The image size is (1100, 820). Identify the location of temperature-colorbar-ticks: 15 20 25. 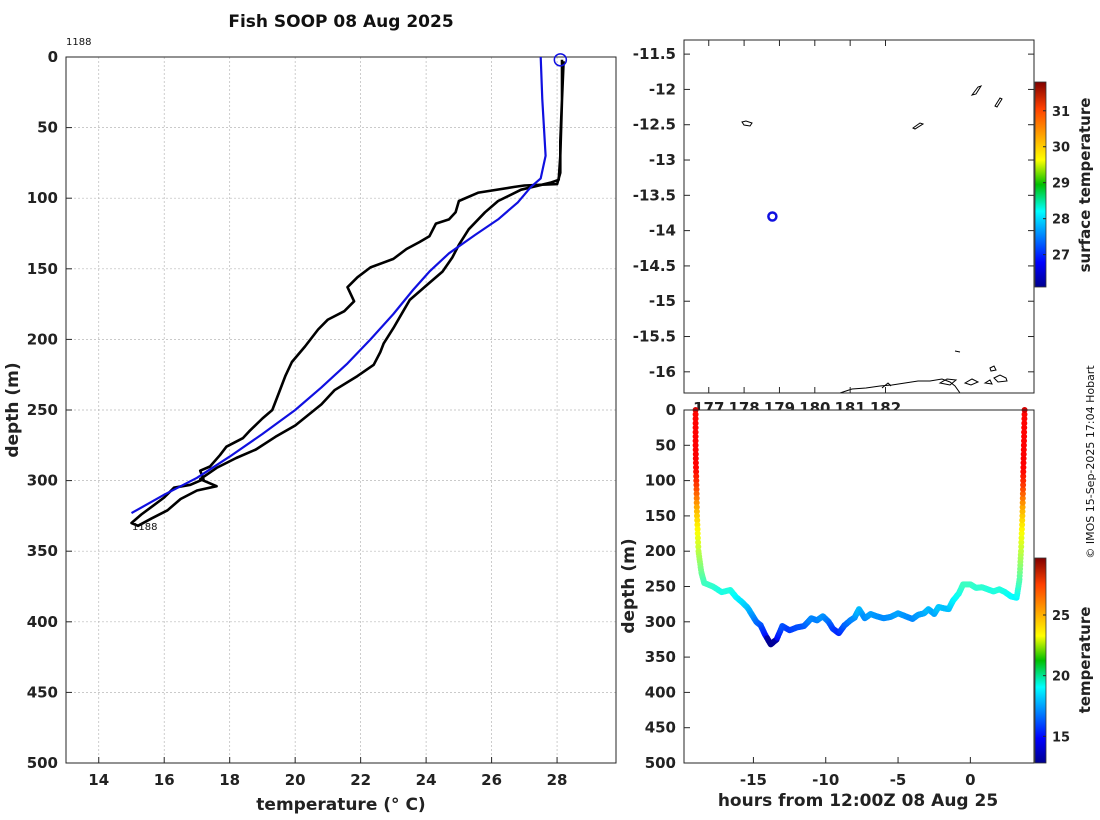
(1056, 677).